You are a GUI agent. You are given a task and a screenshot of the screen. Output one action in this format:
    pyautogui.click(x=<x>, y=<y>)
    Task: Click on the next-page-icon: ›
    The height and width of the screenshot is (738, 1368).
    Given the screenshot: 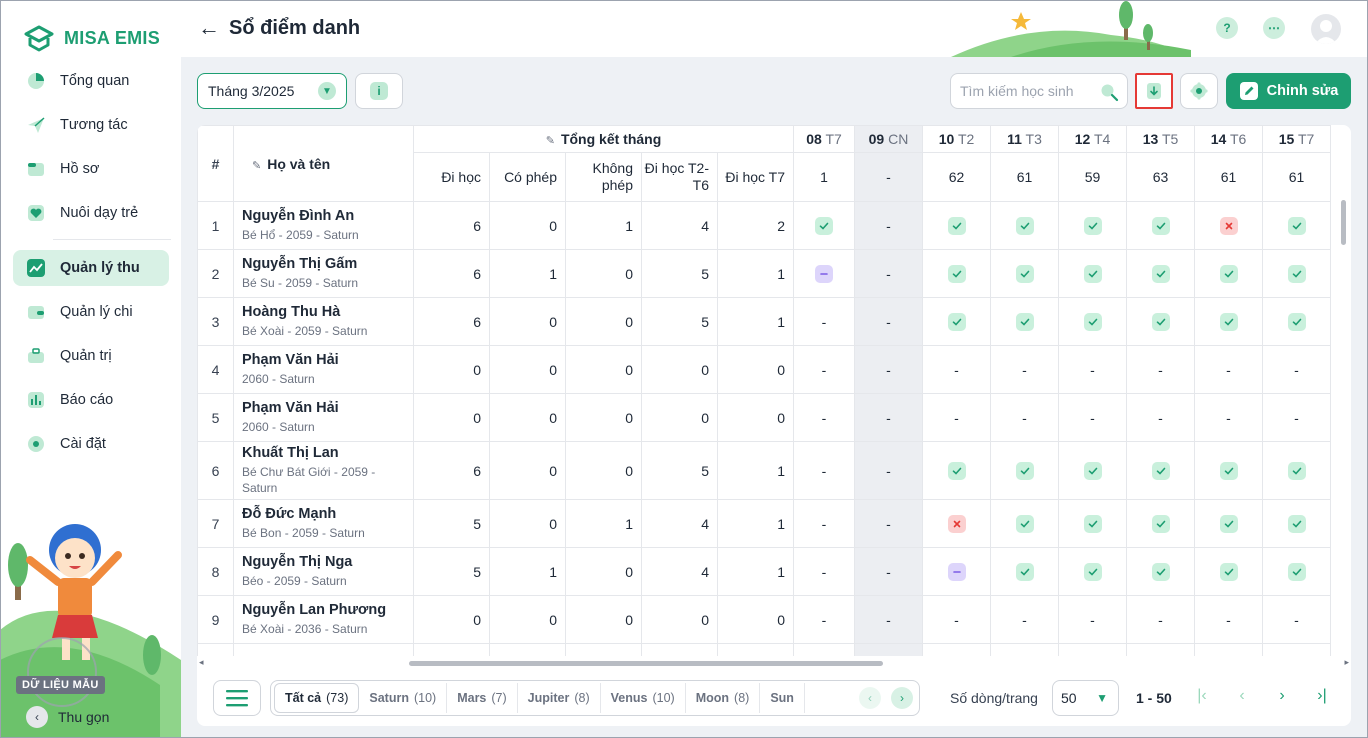 What is the action you would take?
    pyautogui.click(x=1282, y=695)
    